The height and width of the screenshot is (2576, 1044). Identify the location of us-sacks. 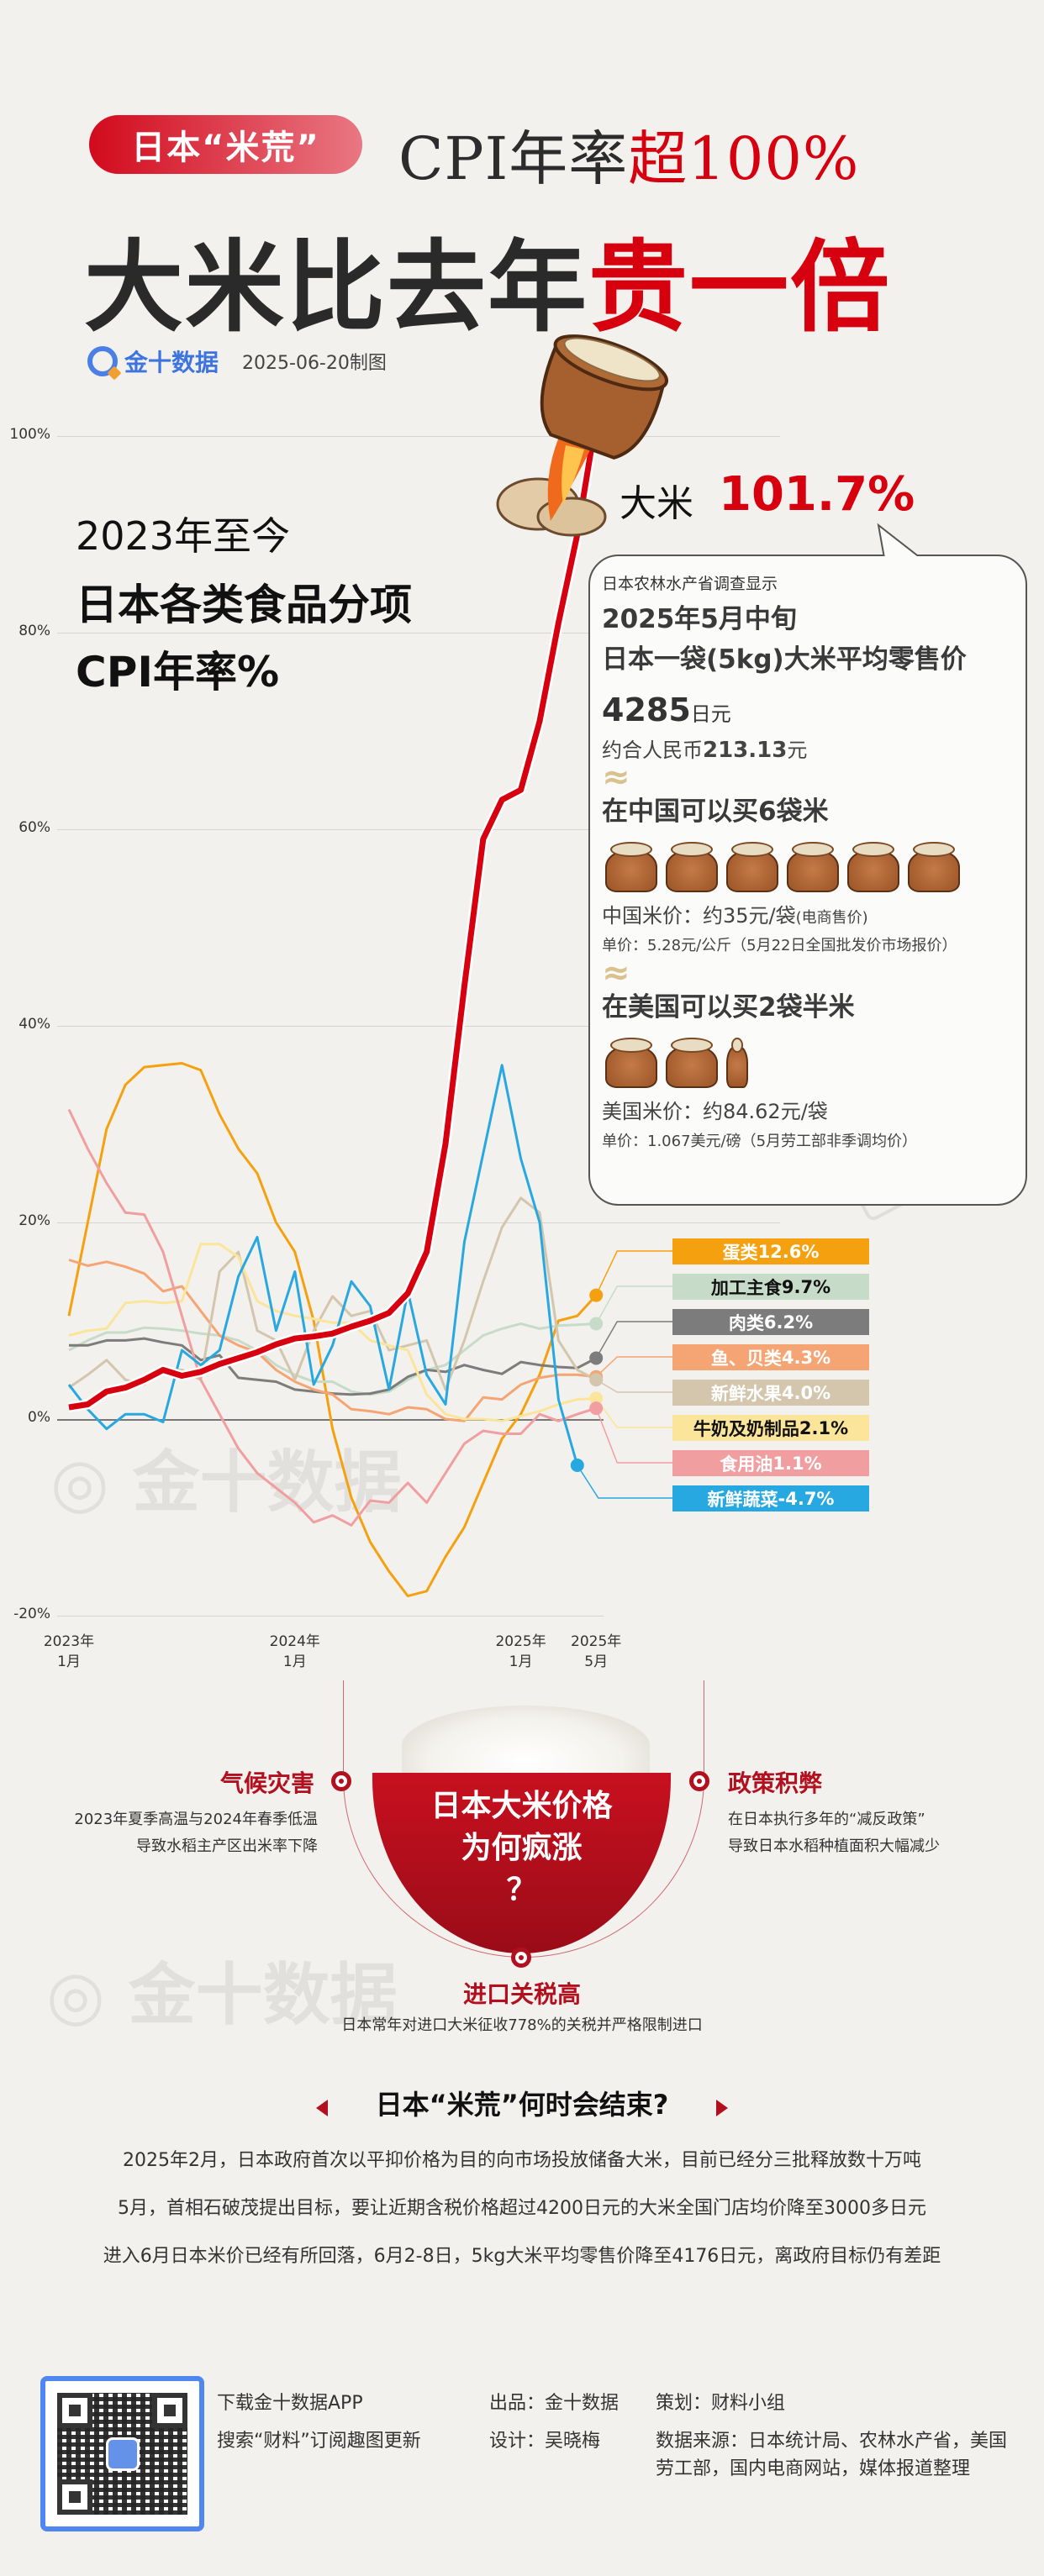
(808, 1060).